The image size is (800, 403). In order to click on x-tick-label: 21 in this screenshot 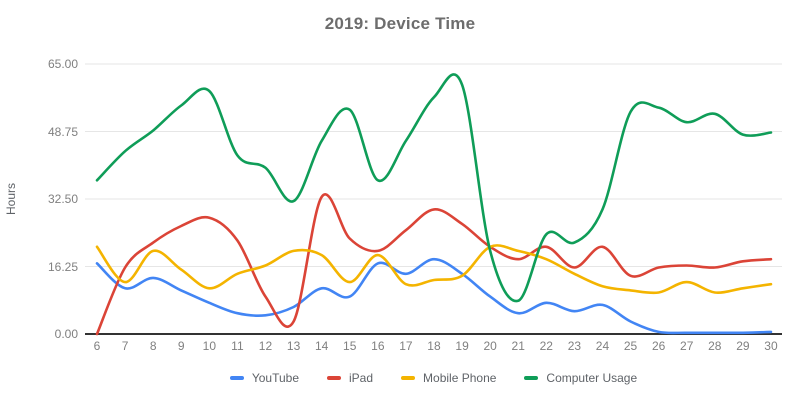, I will do `click(518, 346)`.